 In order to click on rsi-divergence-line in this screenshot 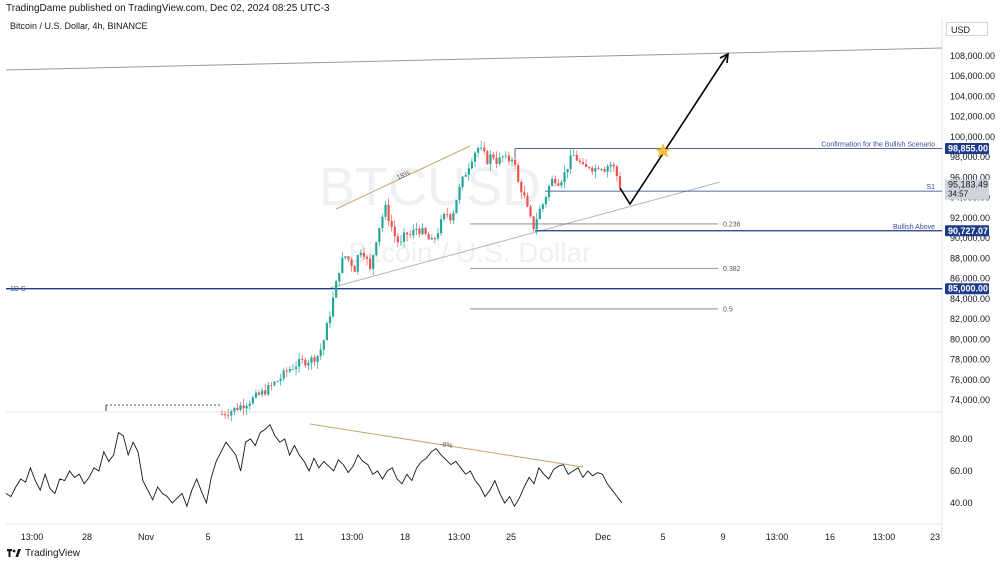, I will do `click(446, 445)`.